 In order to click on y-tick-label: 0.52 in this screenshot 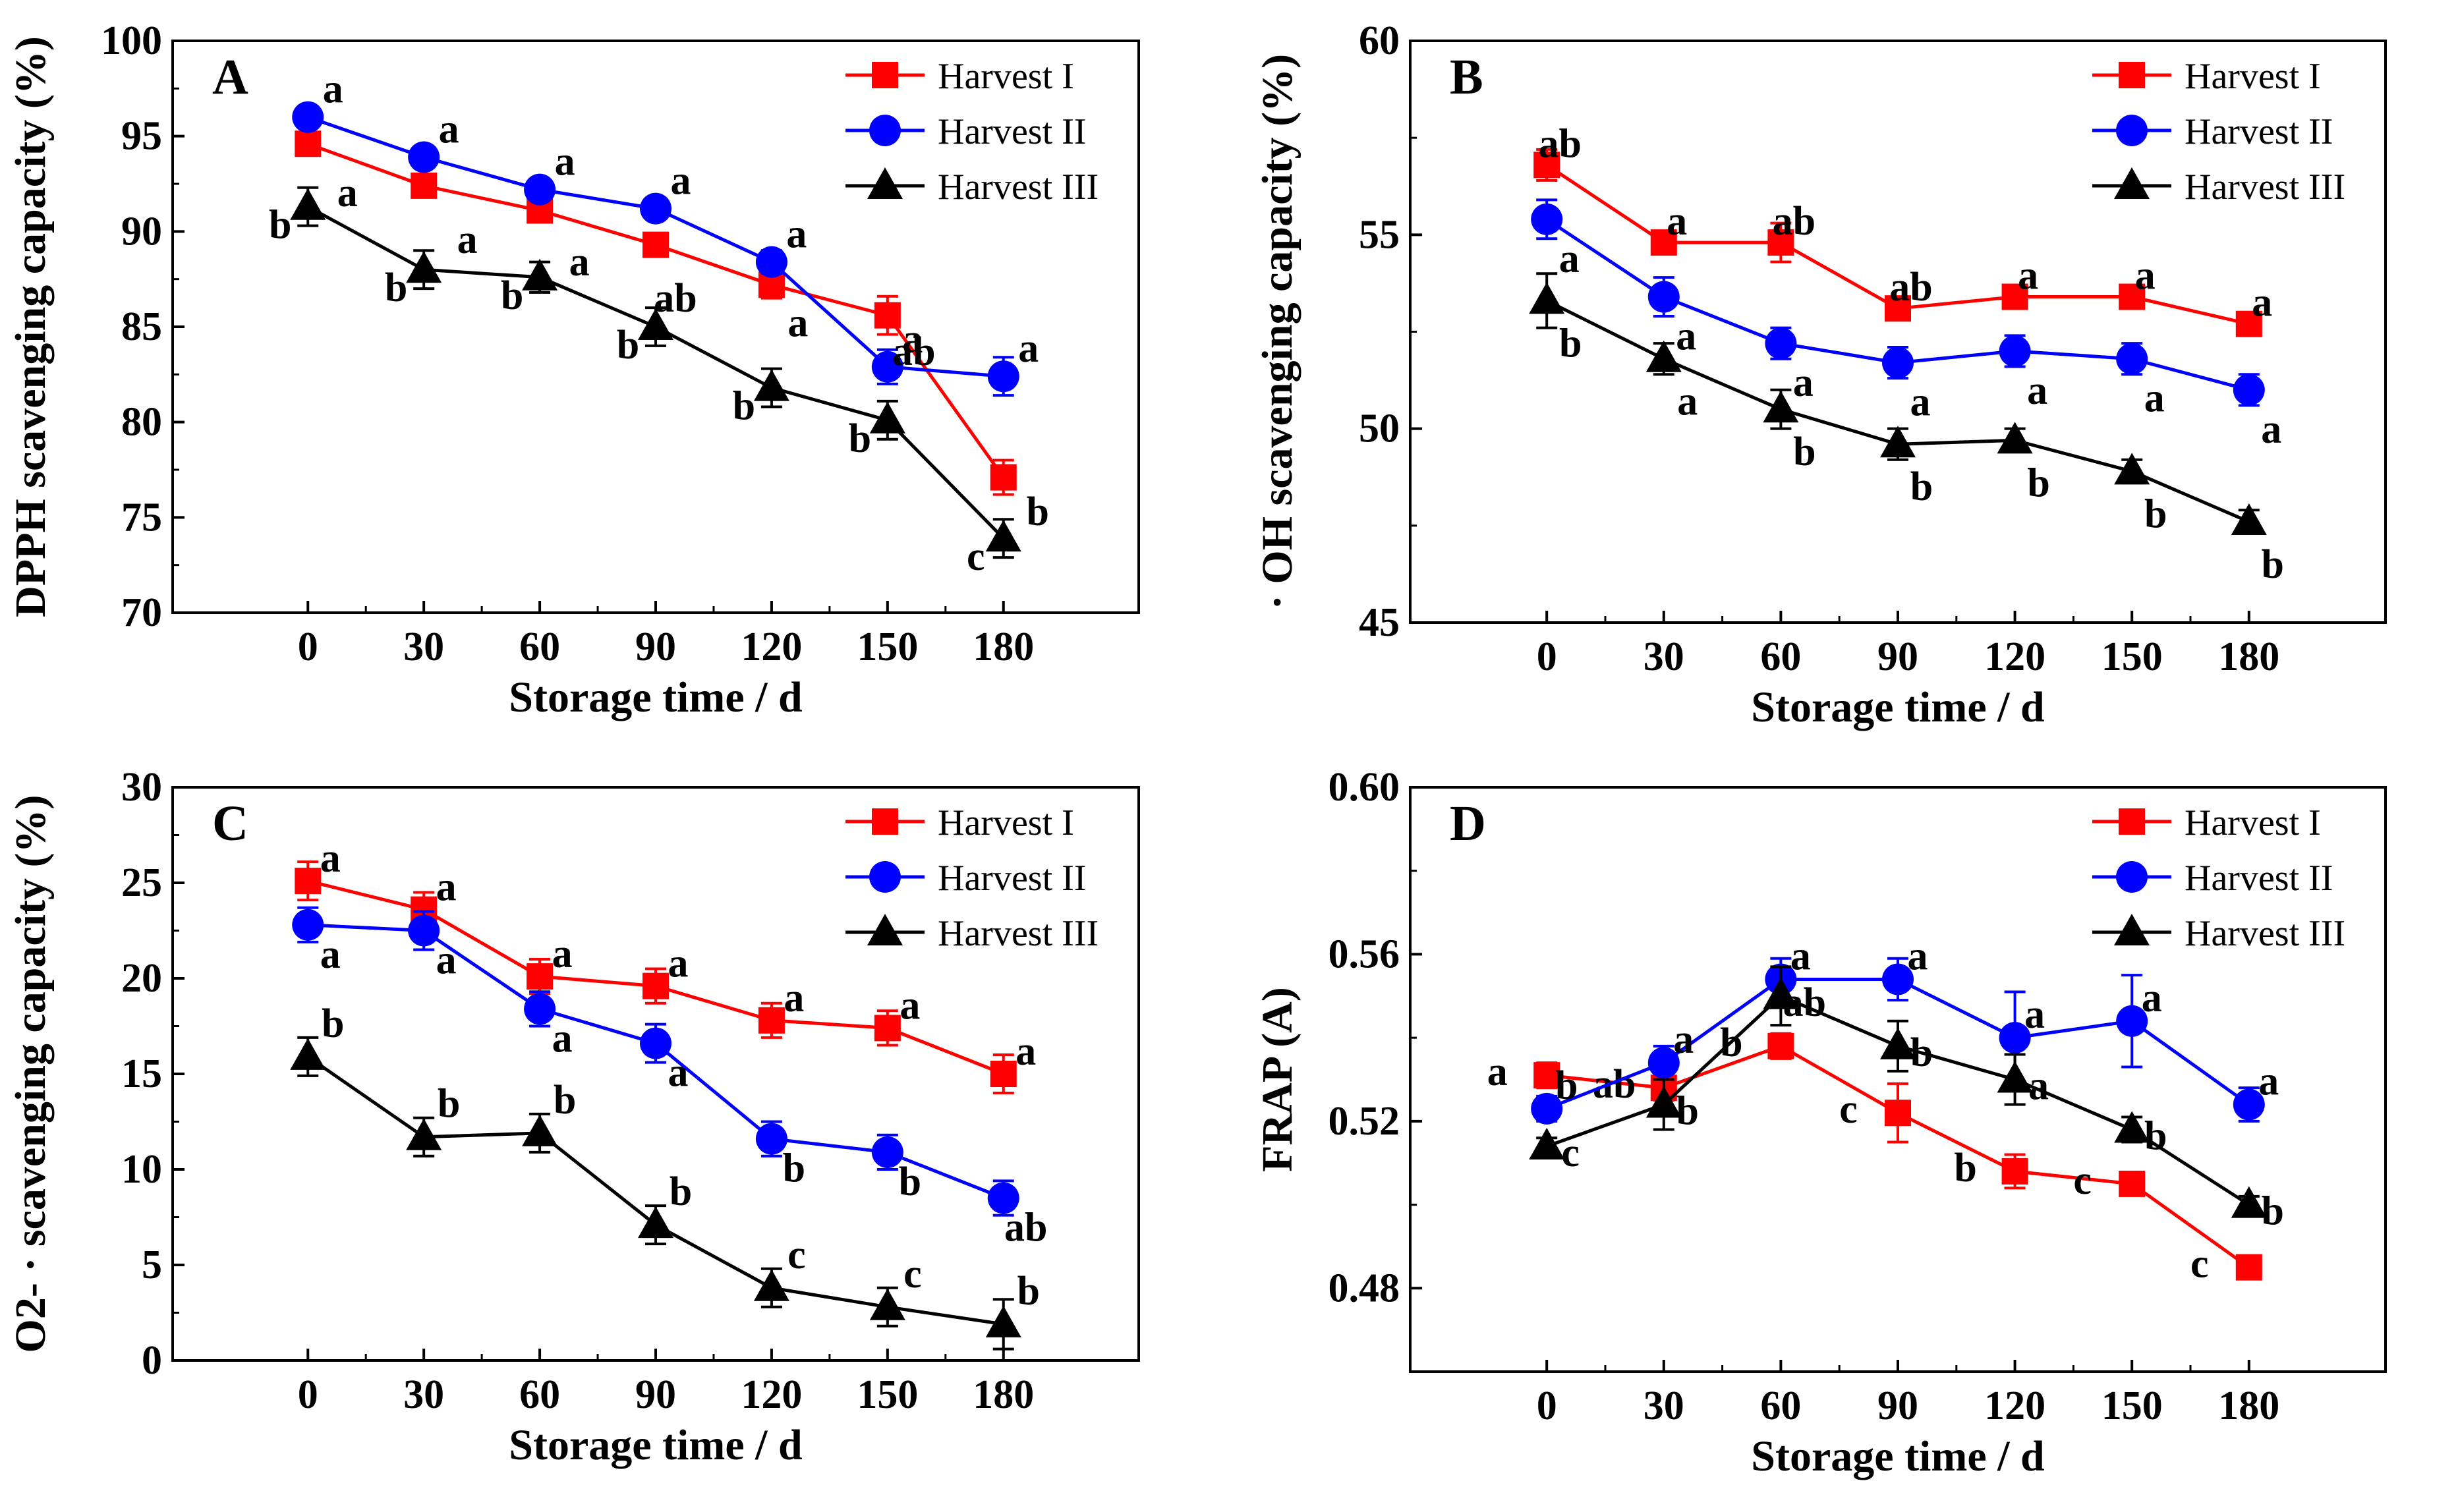, I will do `click(1364, 1121)`.